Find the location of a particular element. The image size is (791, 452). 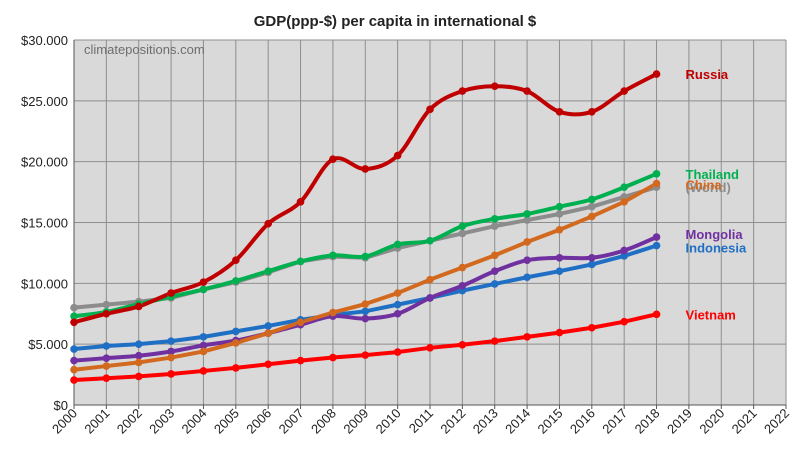

y-tick-label: $10.000 is located at coordinates (44, 283).